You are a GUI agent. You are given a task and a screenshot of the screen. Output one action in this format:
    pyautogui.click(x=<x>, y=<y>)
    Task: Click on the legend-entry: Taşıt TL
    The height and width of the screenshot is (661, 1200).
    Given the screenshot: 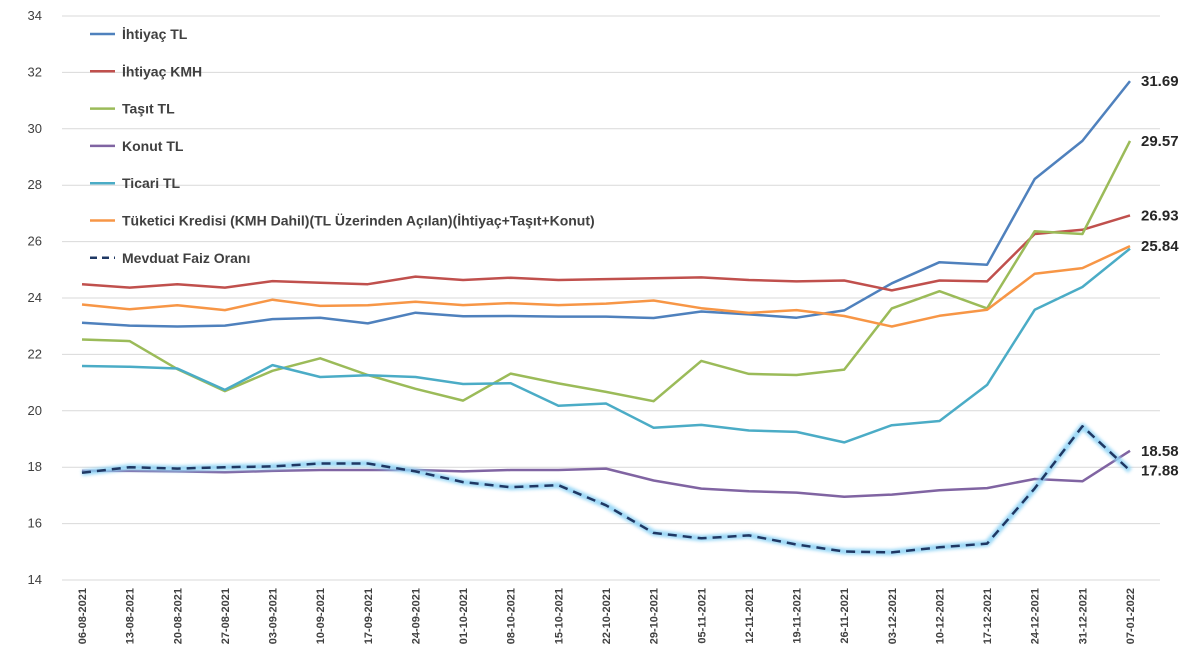 What is the action you would take?
    pyautogui.click(x=148, y=109)
    